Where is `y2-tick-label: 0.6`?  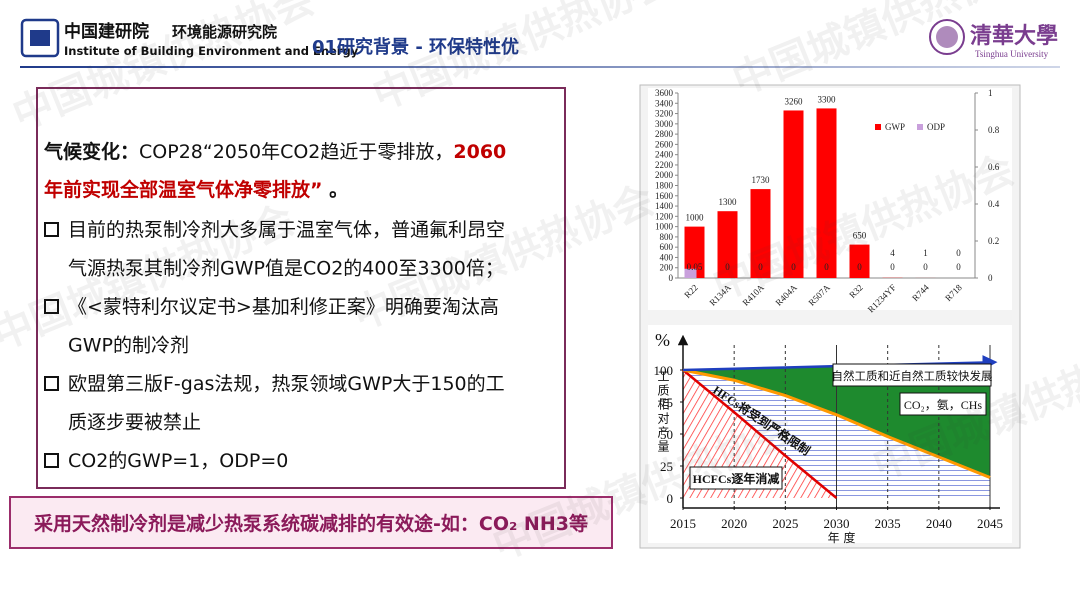
y2-tick-label: 0.6 is located at coordinates (994, 167).